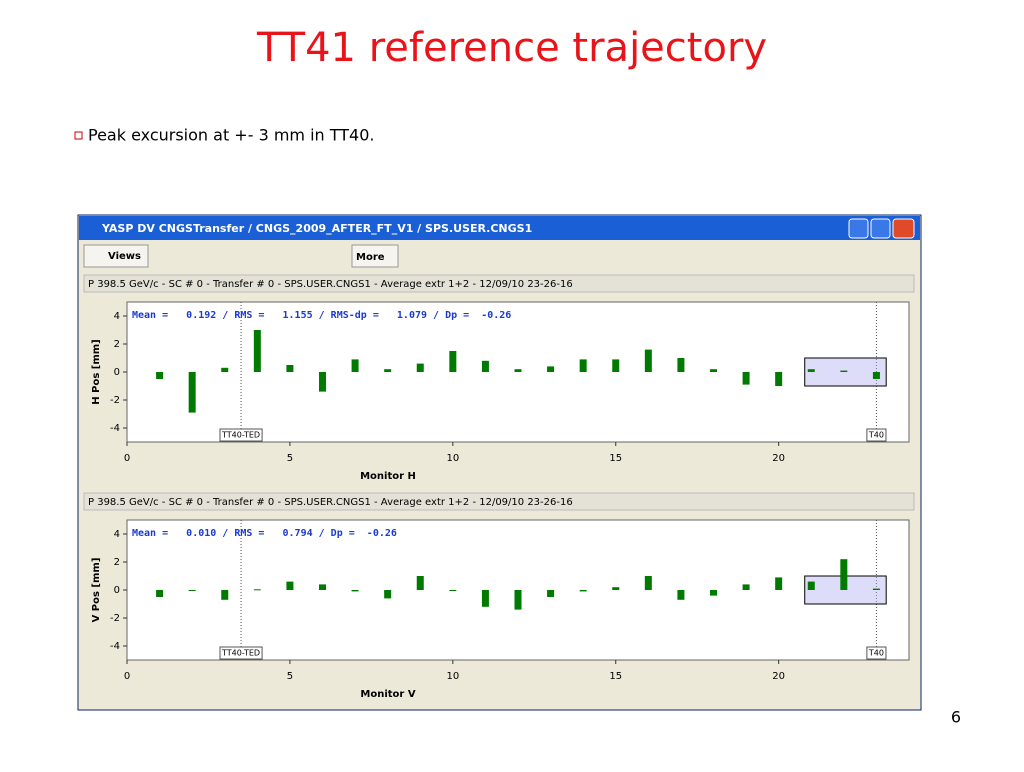  Describe the element at coordinates (124, 256) in the screenshot. I see `toolbar-label: Views` at that location.